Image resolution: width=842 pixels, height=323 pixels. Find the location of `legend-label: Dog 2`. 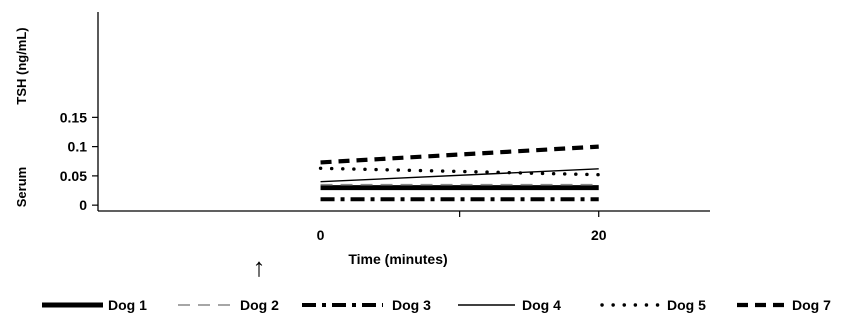

legend-label: Dog 2 is located at coordinates (259, 305).